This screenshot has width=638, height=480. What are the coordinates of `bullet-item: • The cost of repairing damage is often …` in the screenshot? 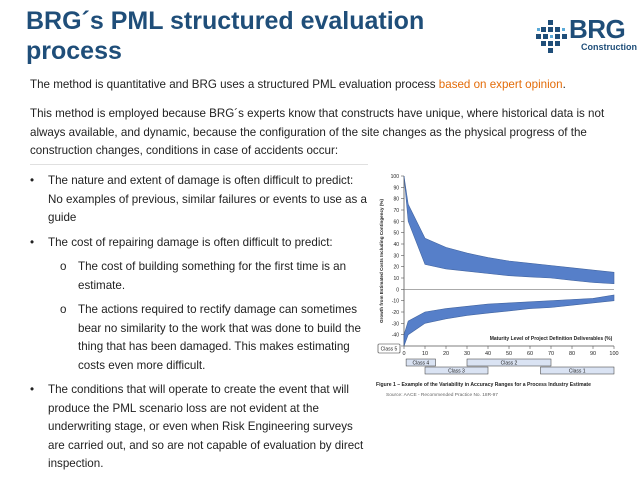 It's located at (200, 243).